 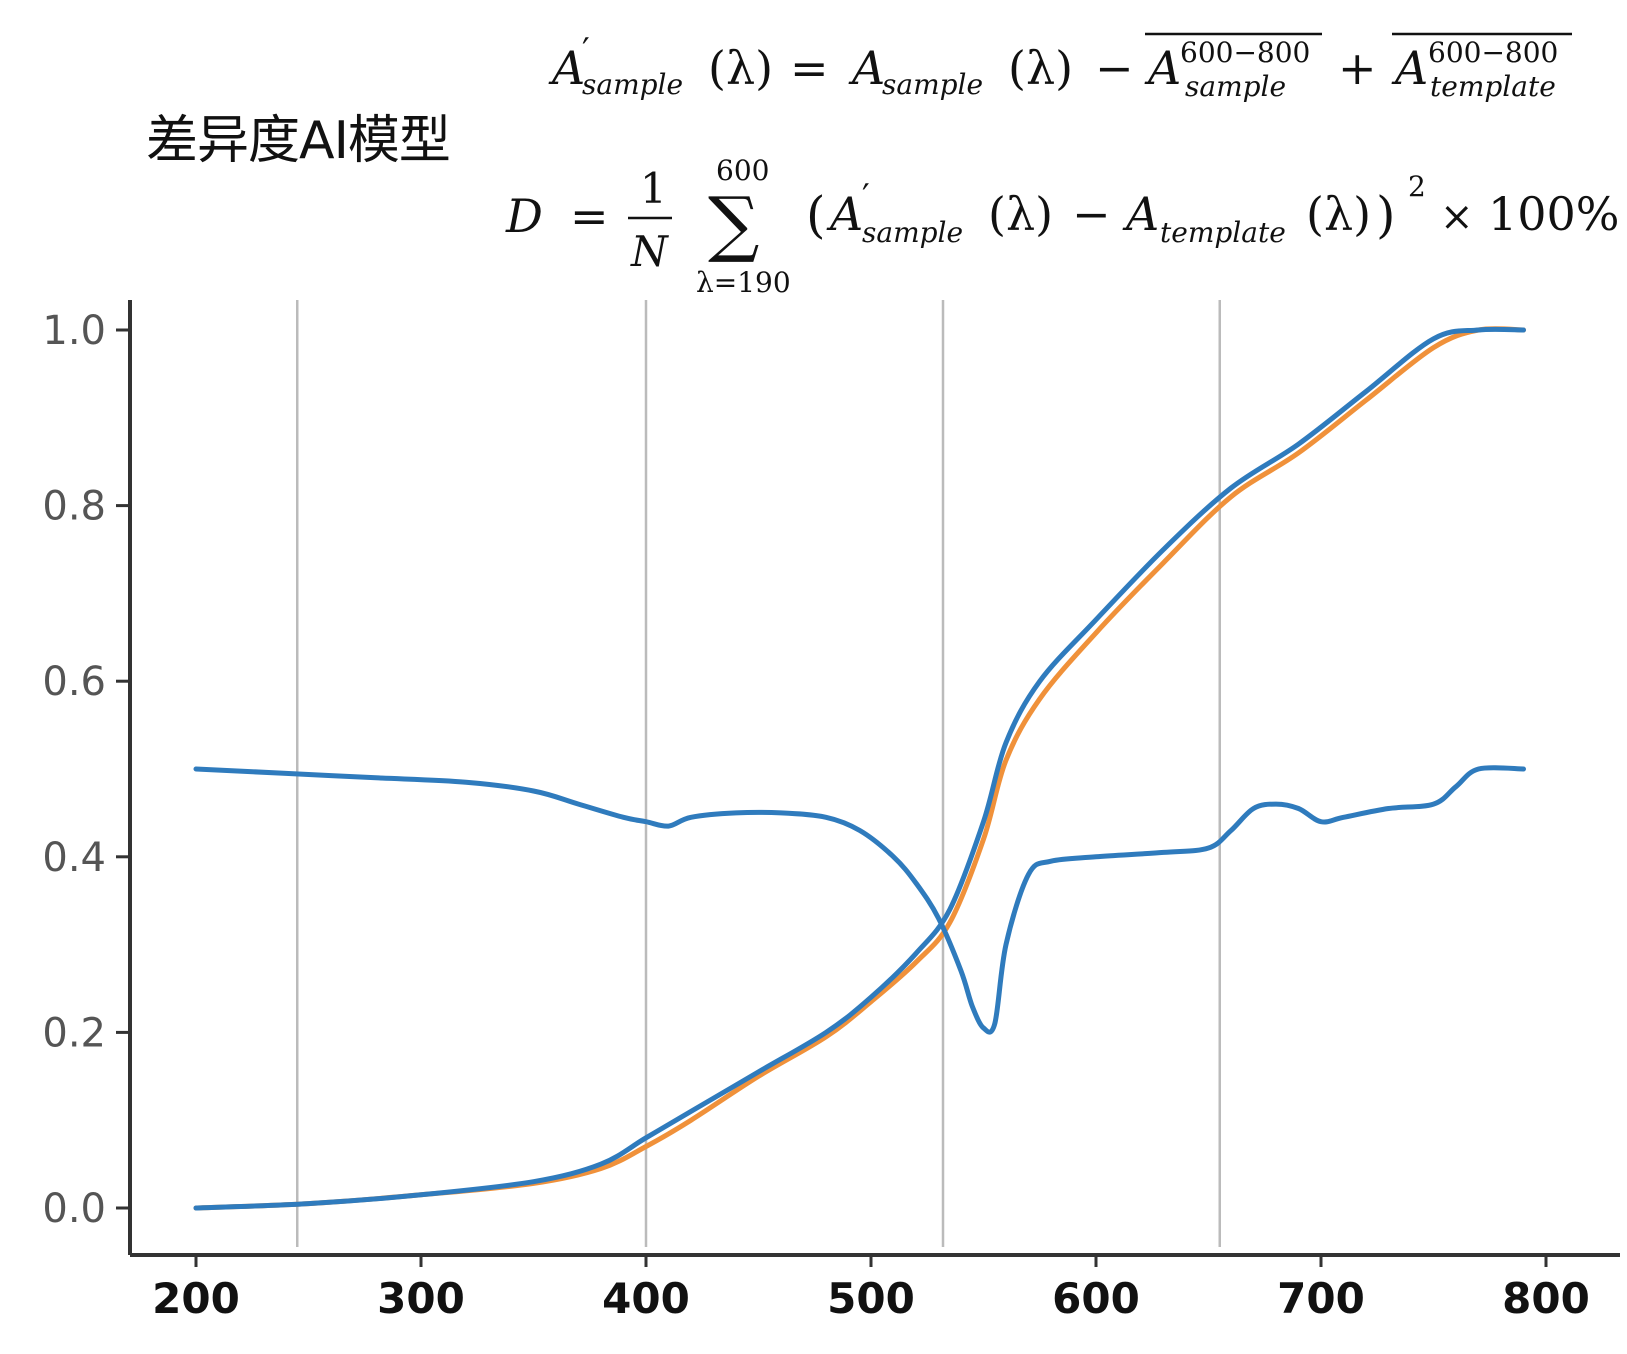 What do you see at coordinates (866, 197) in the screenshot?
I see `f2-a-prime: ′` at bounding box center [866, 197].